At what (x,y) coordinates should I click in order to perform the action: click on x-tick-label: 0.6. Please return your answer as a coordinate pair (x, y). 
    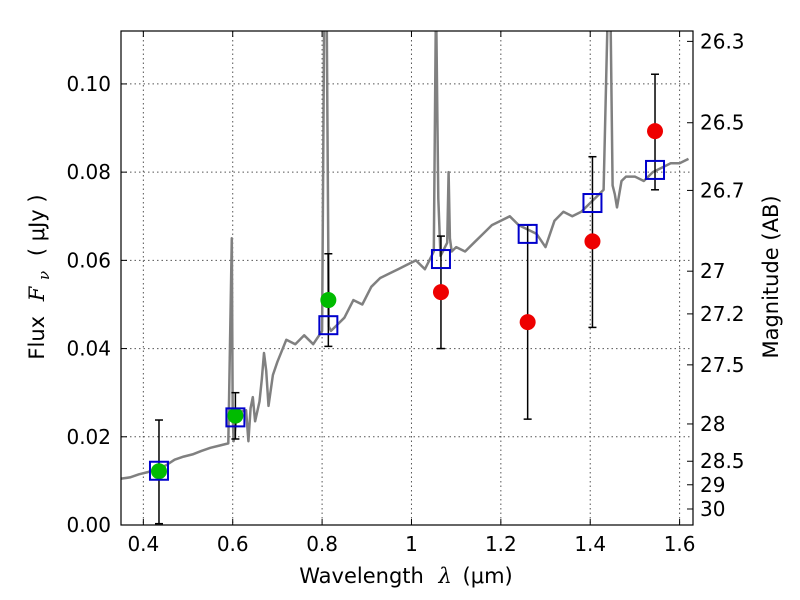
    Looking at the image, I should click on (233, 544).